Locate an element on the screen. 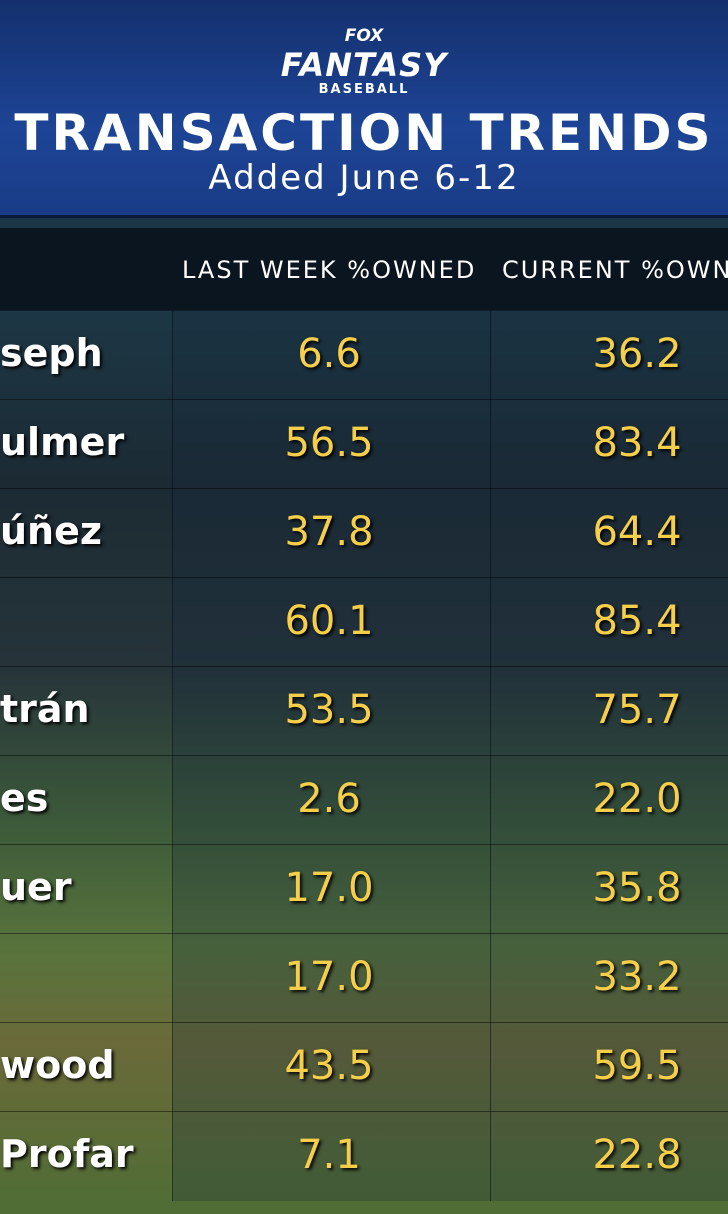 The height and width of the screenshot is (1214, 728). table-row: seph 6.6 36.2 is located at coordinates (364, 355).